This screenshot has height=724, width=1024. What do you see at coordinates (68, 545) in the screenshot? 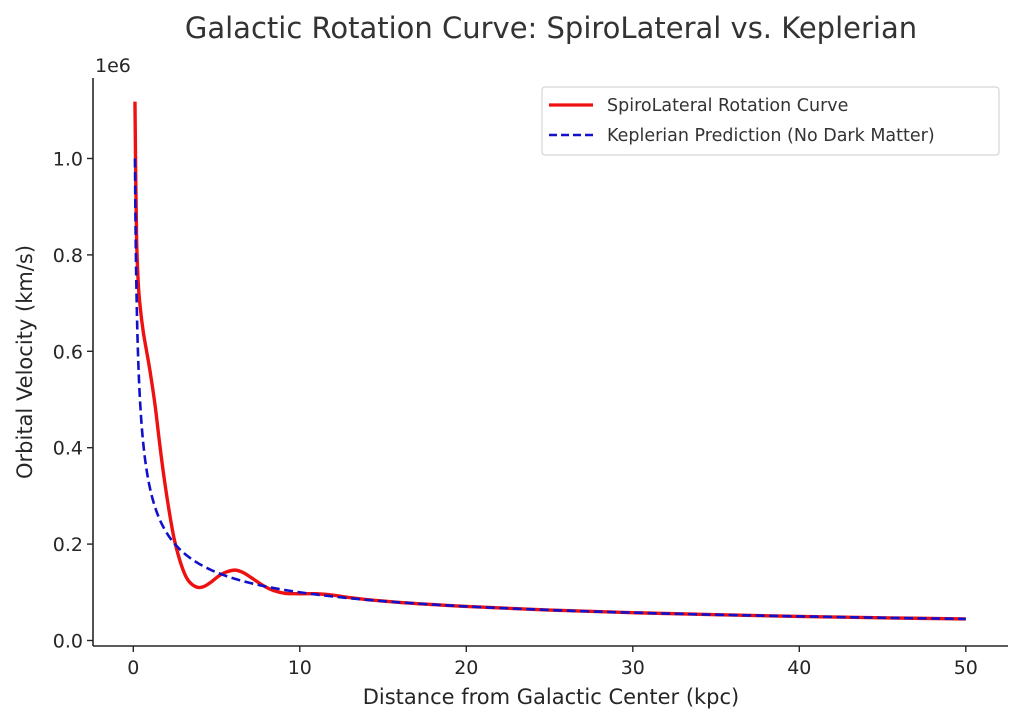
I see `y-tick-label: 0.2` at bounding box center [68, 545].